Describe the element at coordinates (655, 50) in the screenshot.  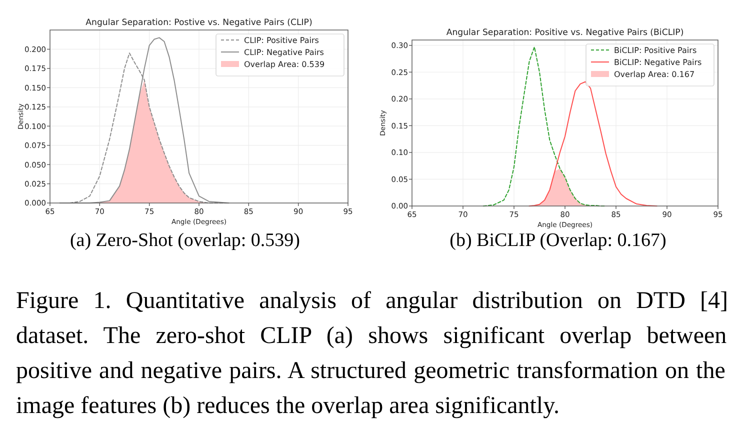
I see `legend-label: BiCLIP: Positive Pairs` at that location.